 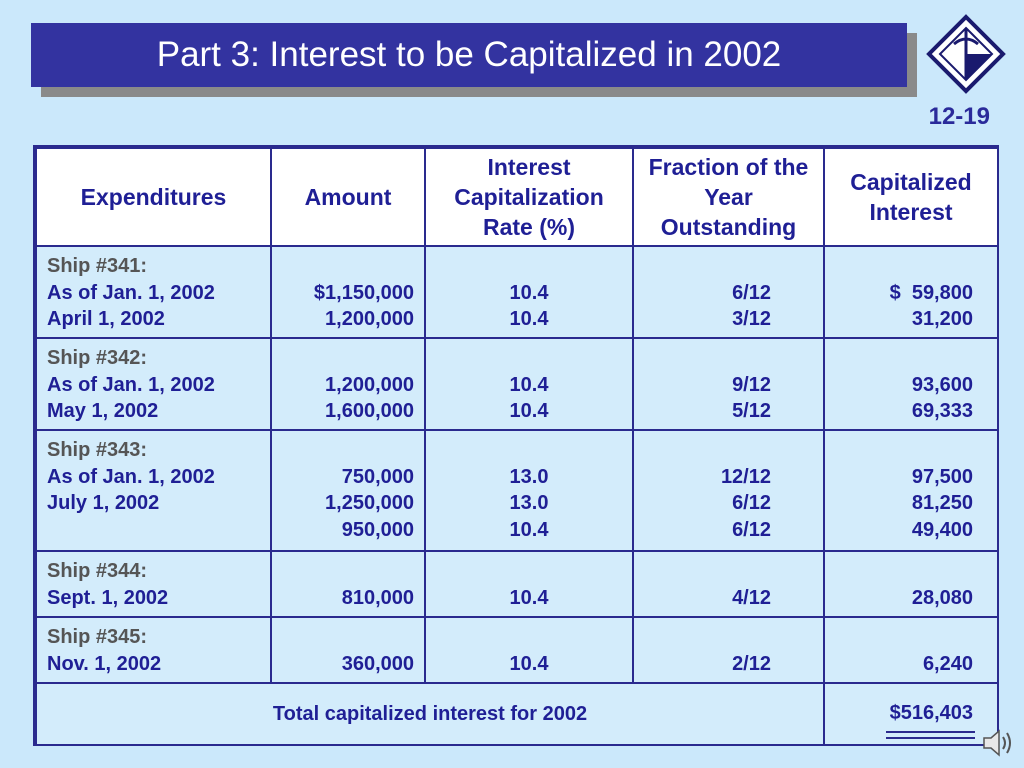 What do you see at coordinates (369, 503) in the screenshot?
I see `amount-value: 1,250,000` at bounding box center [369, 503].